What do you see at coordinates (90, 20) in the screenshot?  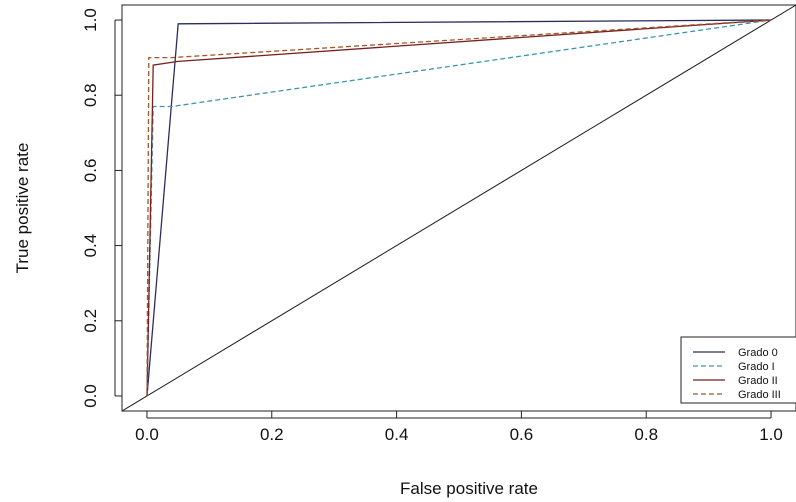 I see `y-tick-label: 1.0` at bounding box center [90, 20].